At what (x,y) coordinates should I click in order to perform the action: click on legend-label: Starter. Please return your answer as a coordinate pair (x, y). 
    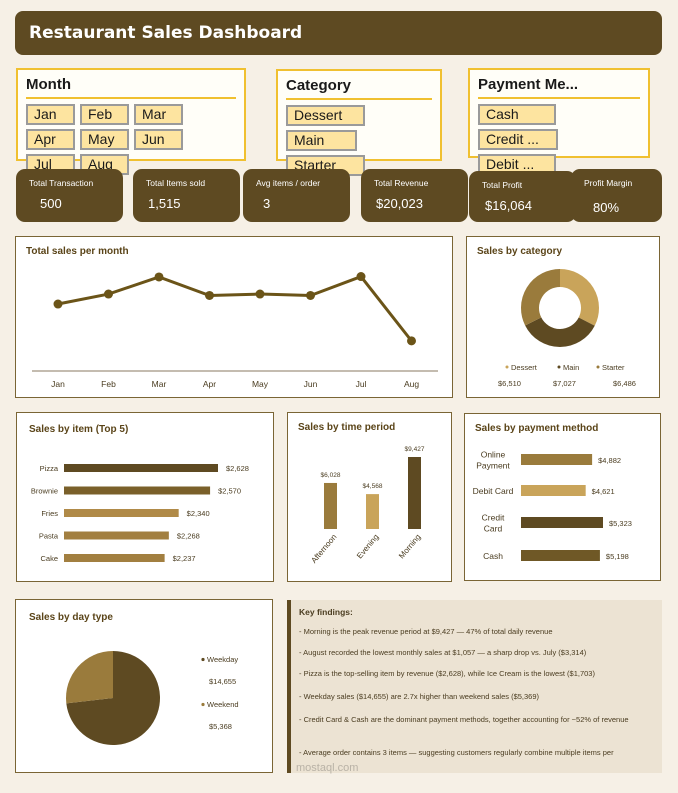
    Looking at the image, I should click on (613, 367).